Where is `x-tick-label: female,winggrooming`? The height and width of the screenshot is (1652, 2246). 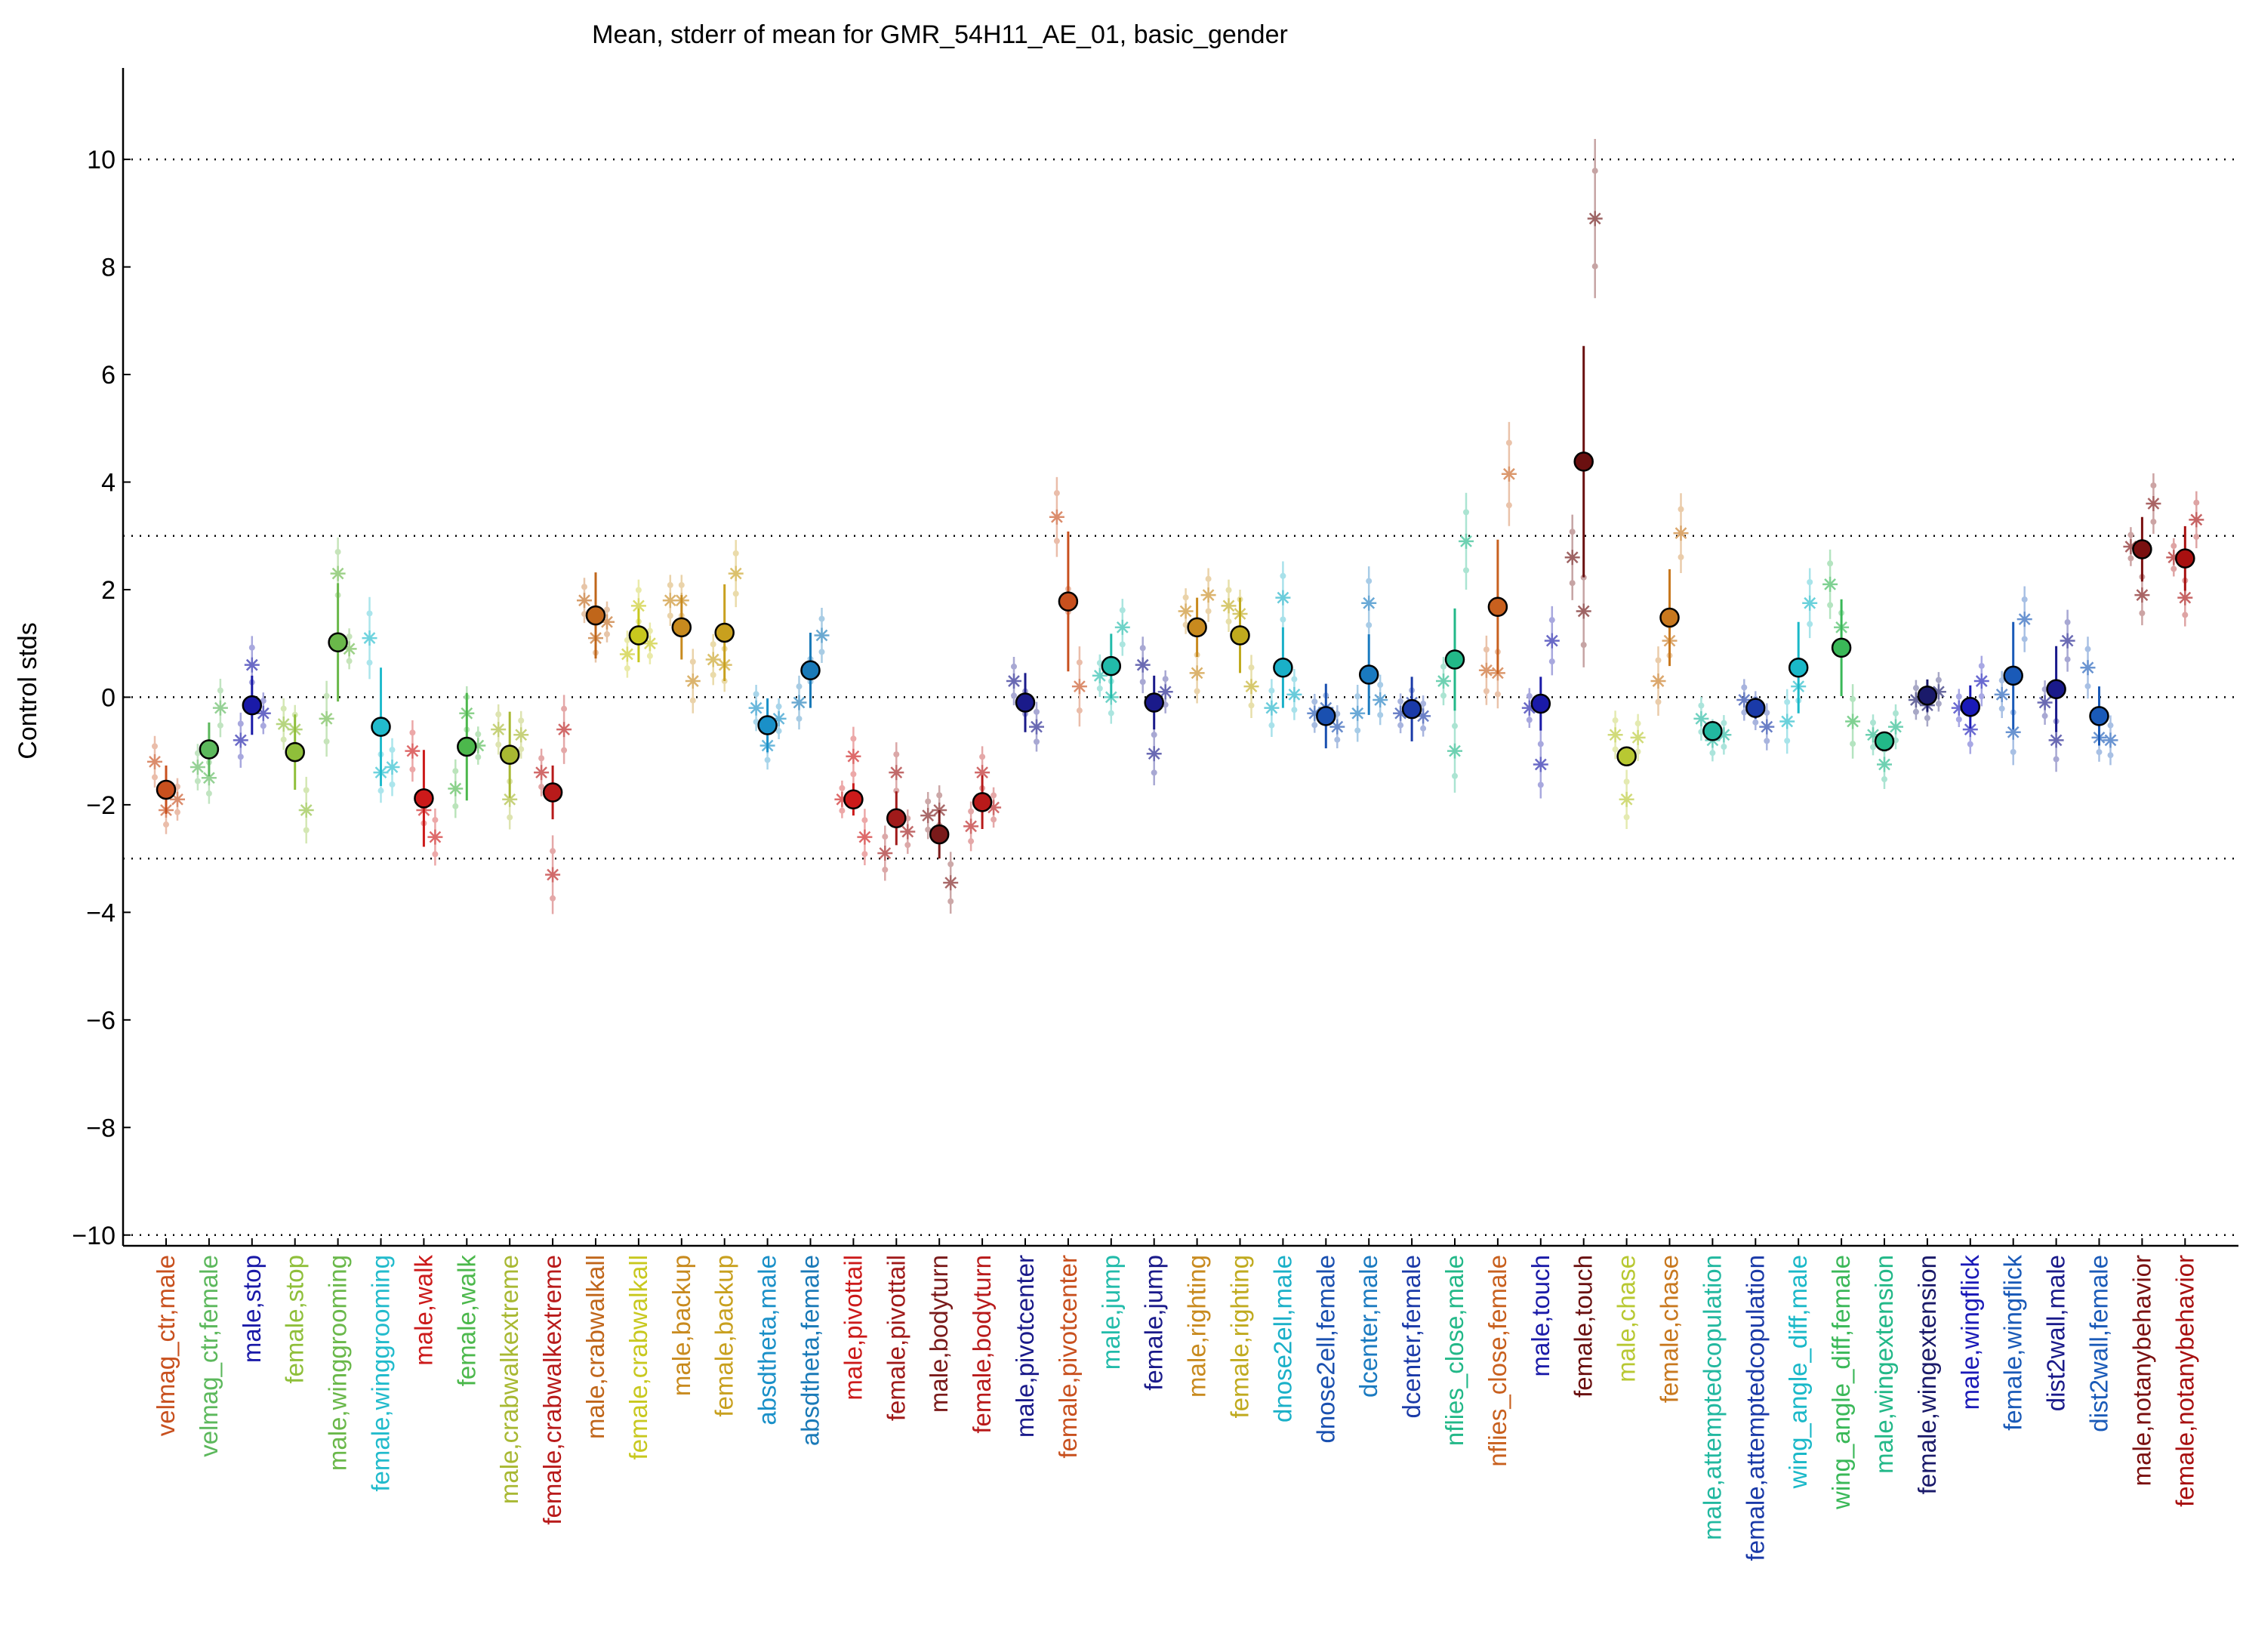 x-tick-label: female,winggrooming is located at coordinates (381, 1374).